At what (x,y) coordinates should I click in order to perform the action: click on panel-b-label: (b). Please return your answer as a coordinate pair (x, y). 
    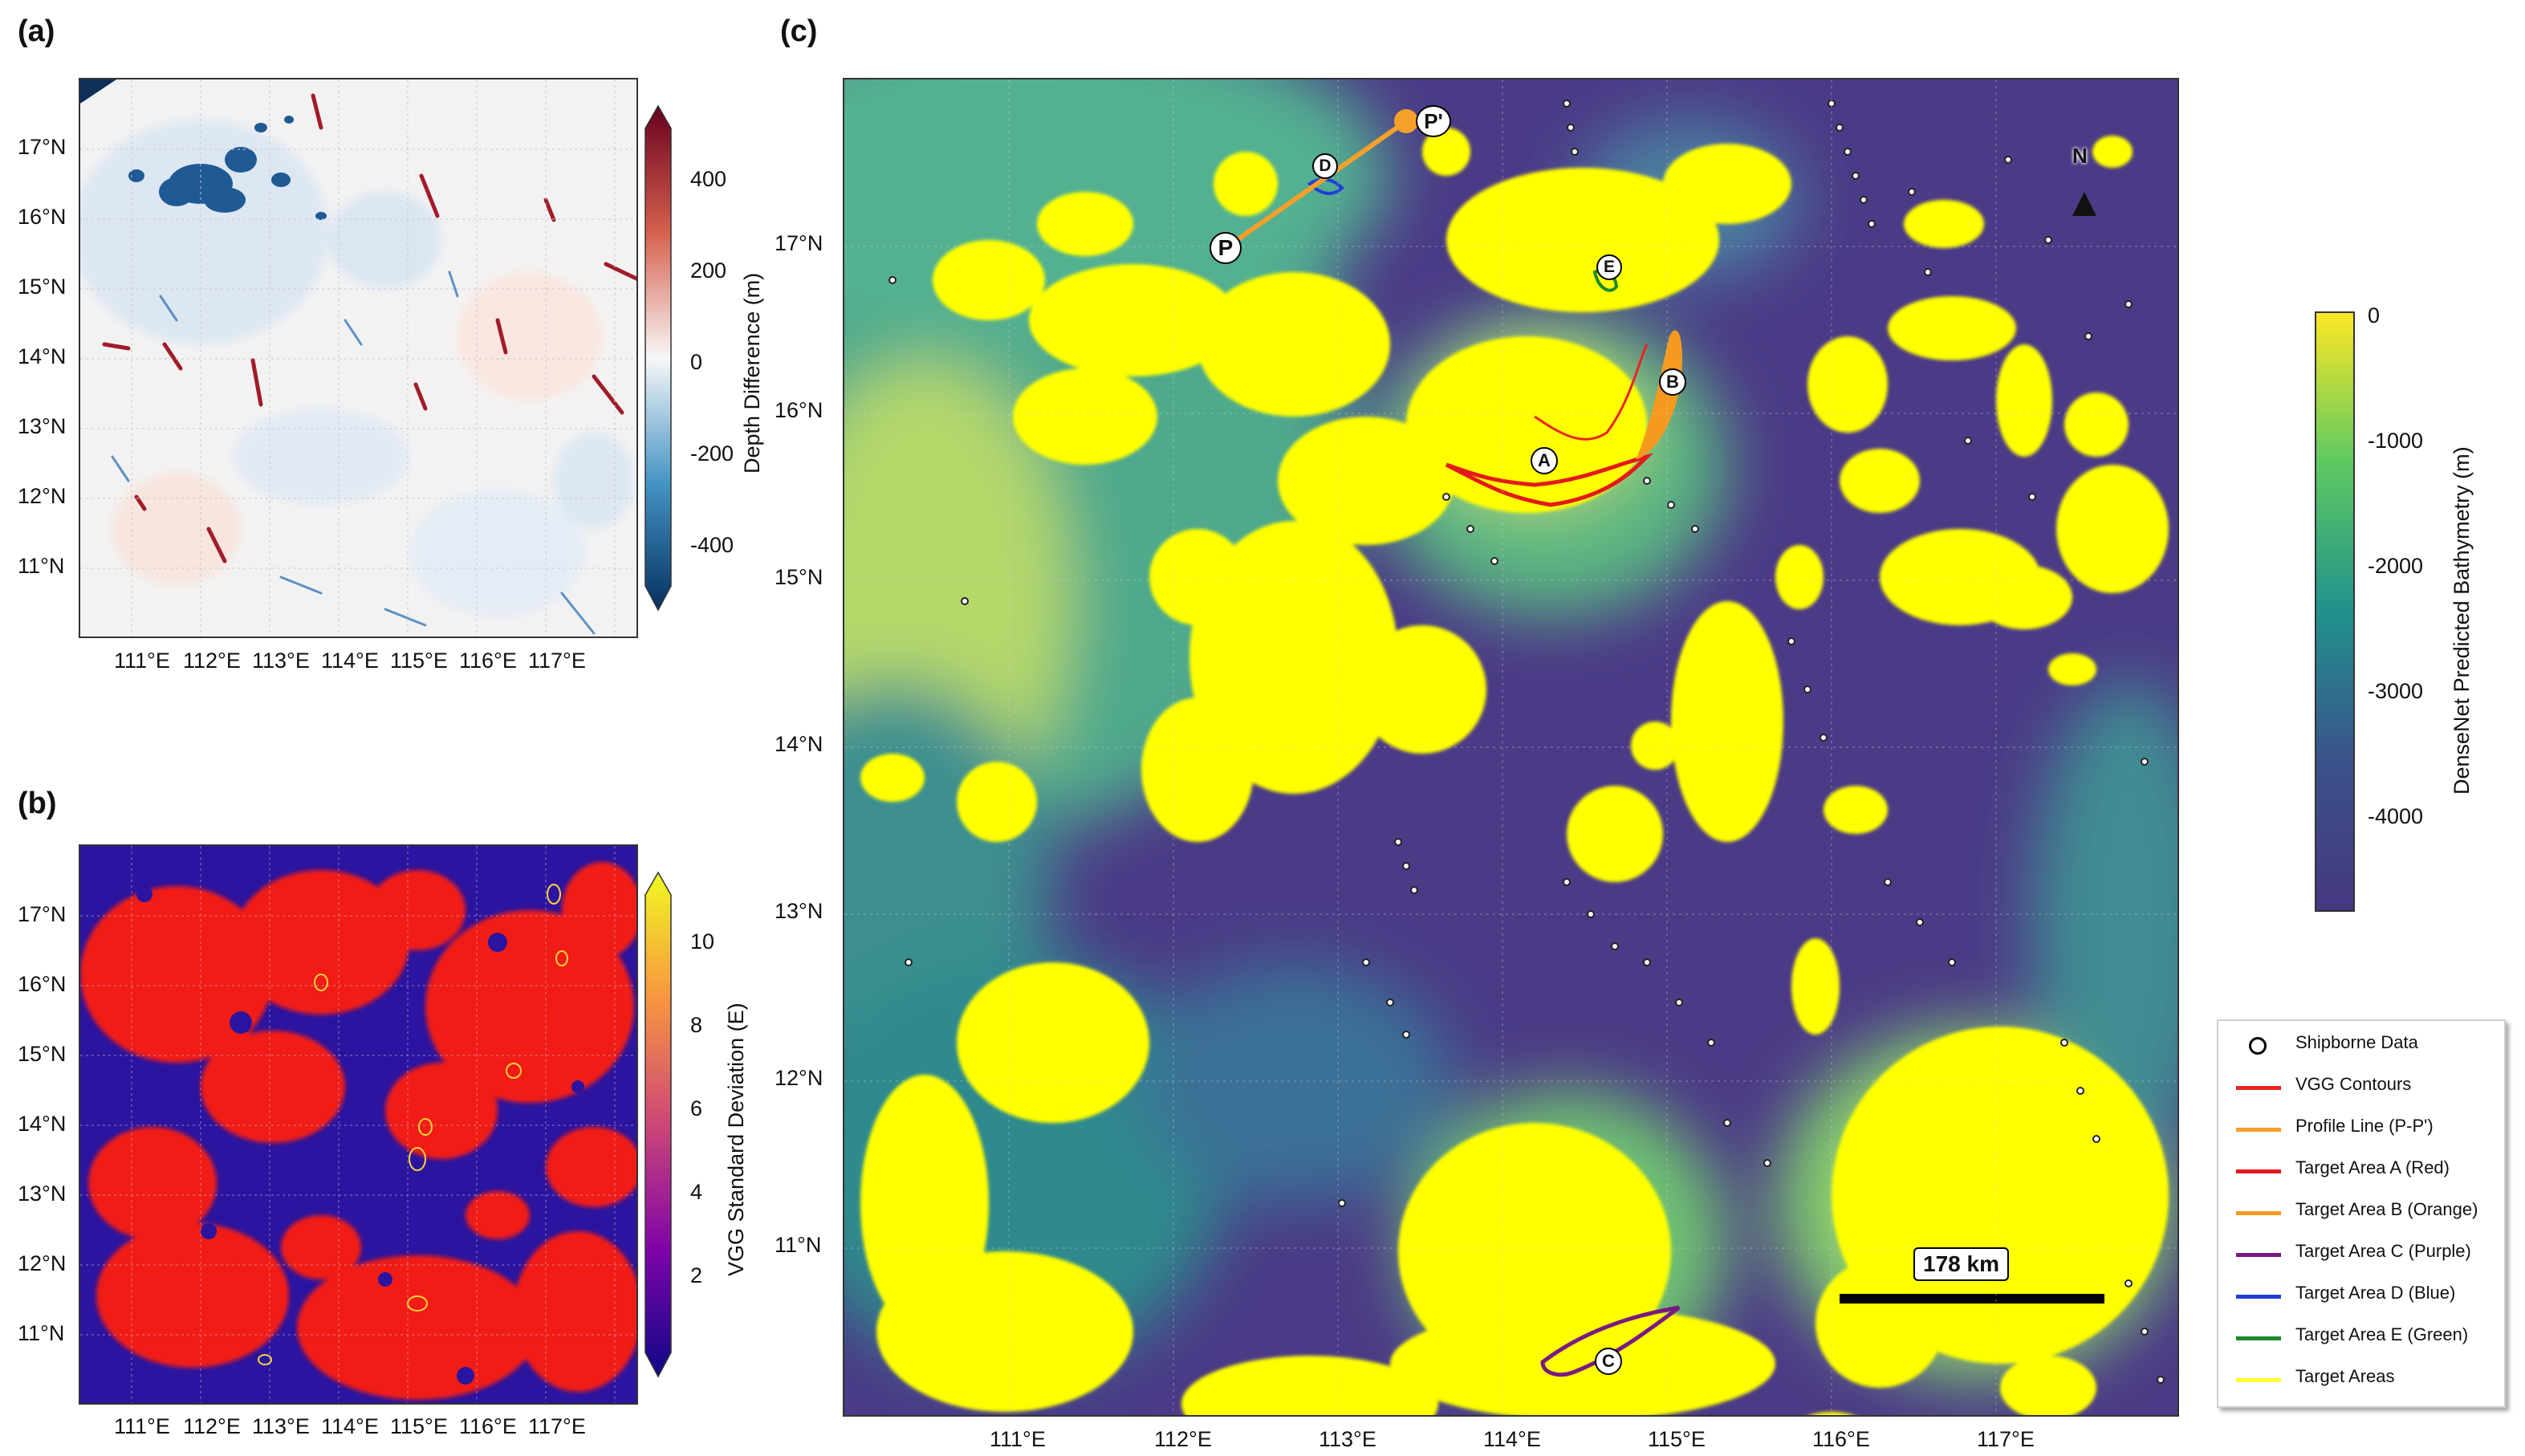
    Looking at the image, I should click on (37, 803).